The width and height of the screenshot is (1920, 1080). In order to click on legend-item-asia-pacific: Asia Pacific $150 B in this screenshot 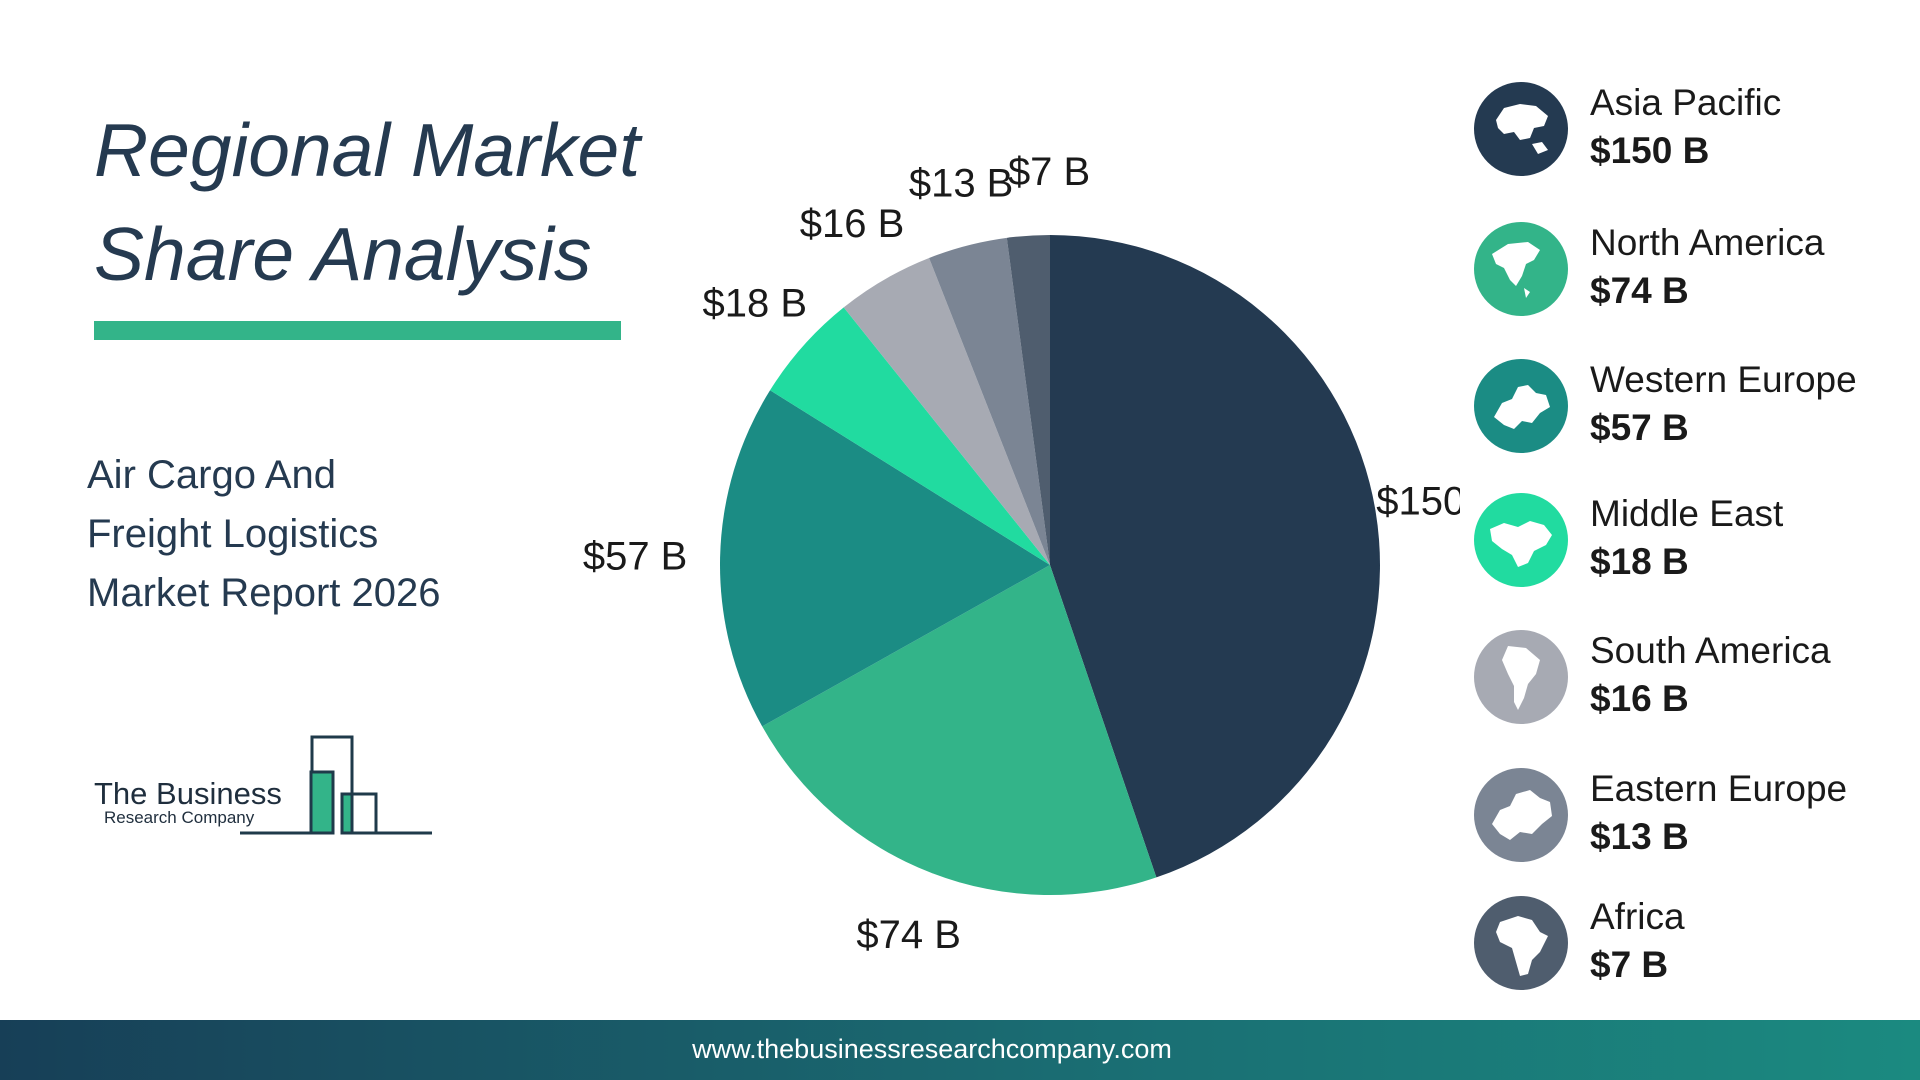, I will do `click(1697, 130)`.